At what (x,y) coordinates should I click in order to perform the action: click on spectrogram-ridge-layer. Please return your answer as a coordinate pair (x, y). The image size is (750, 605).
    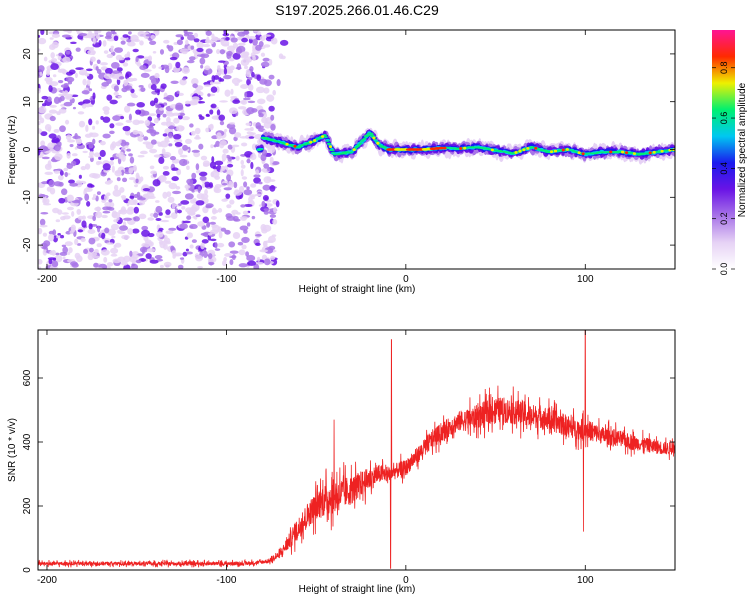
    Looking at the image, I should click on (465, 146).